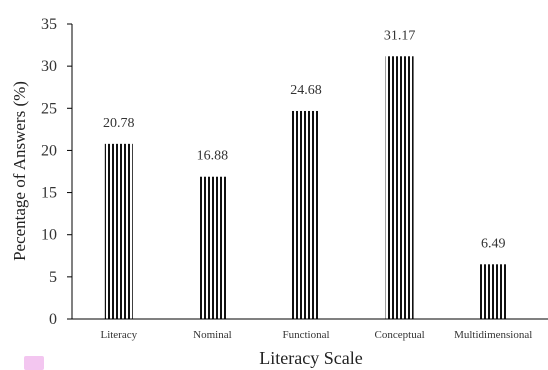 This screenshot has width=548, height=370. Describe the element at coordinates (493, 243) in the screenshot. I see `data-label: 6.49` at that location.